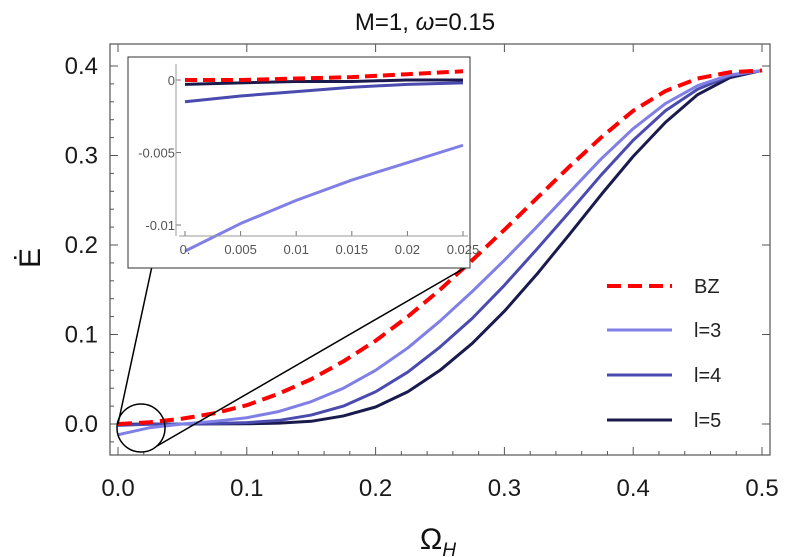 This screenshot has height=557, width=789. Describe the element at coordinates (171, 80) in the screenshot. I see `inset-y-tick-label: 0` at that location.